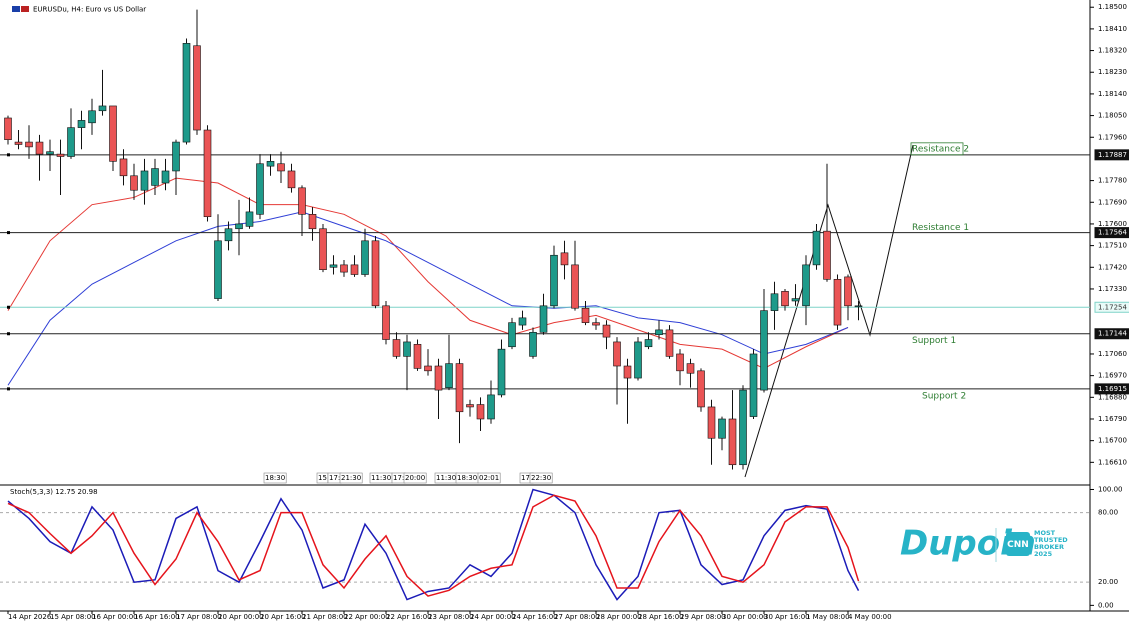 This screenshot has width=1129, height=631. What do you see at coordinates (1112, 246) in the screenshot?
I see `y-tick-label: 1.17510` at bounding box center [1112, 246].